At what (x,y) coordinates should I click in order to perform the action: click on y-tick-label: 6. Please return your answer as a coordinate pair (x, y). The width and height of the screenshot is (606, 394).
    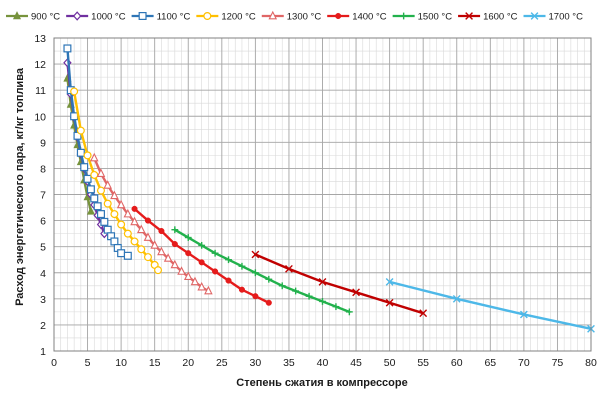
    Looking at the image, I should click on (43, 222).